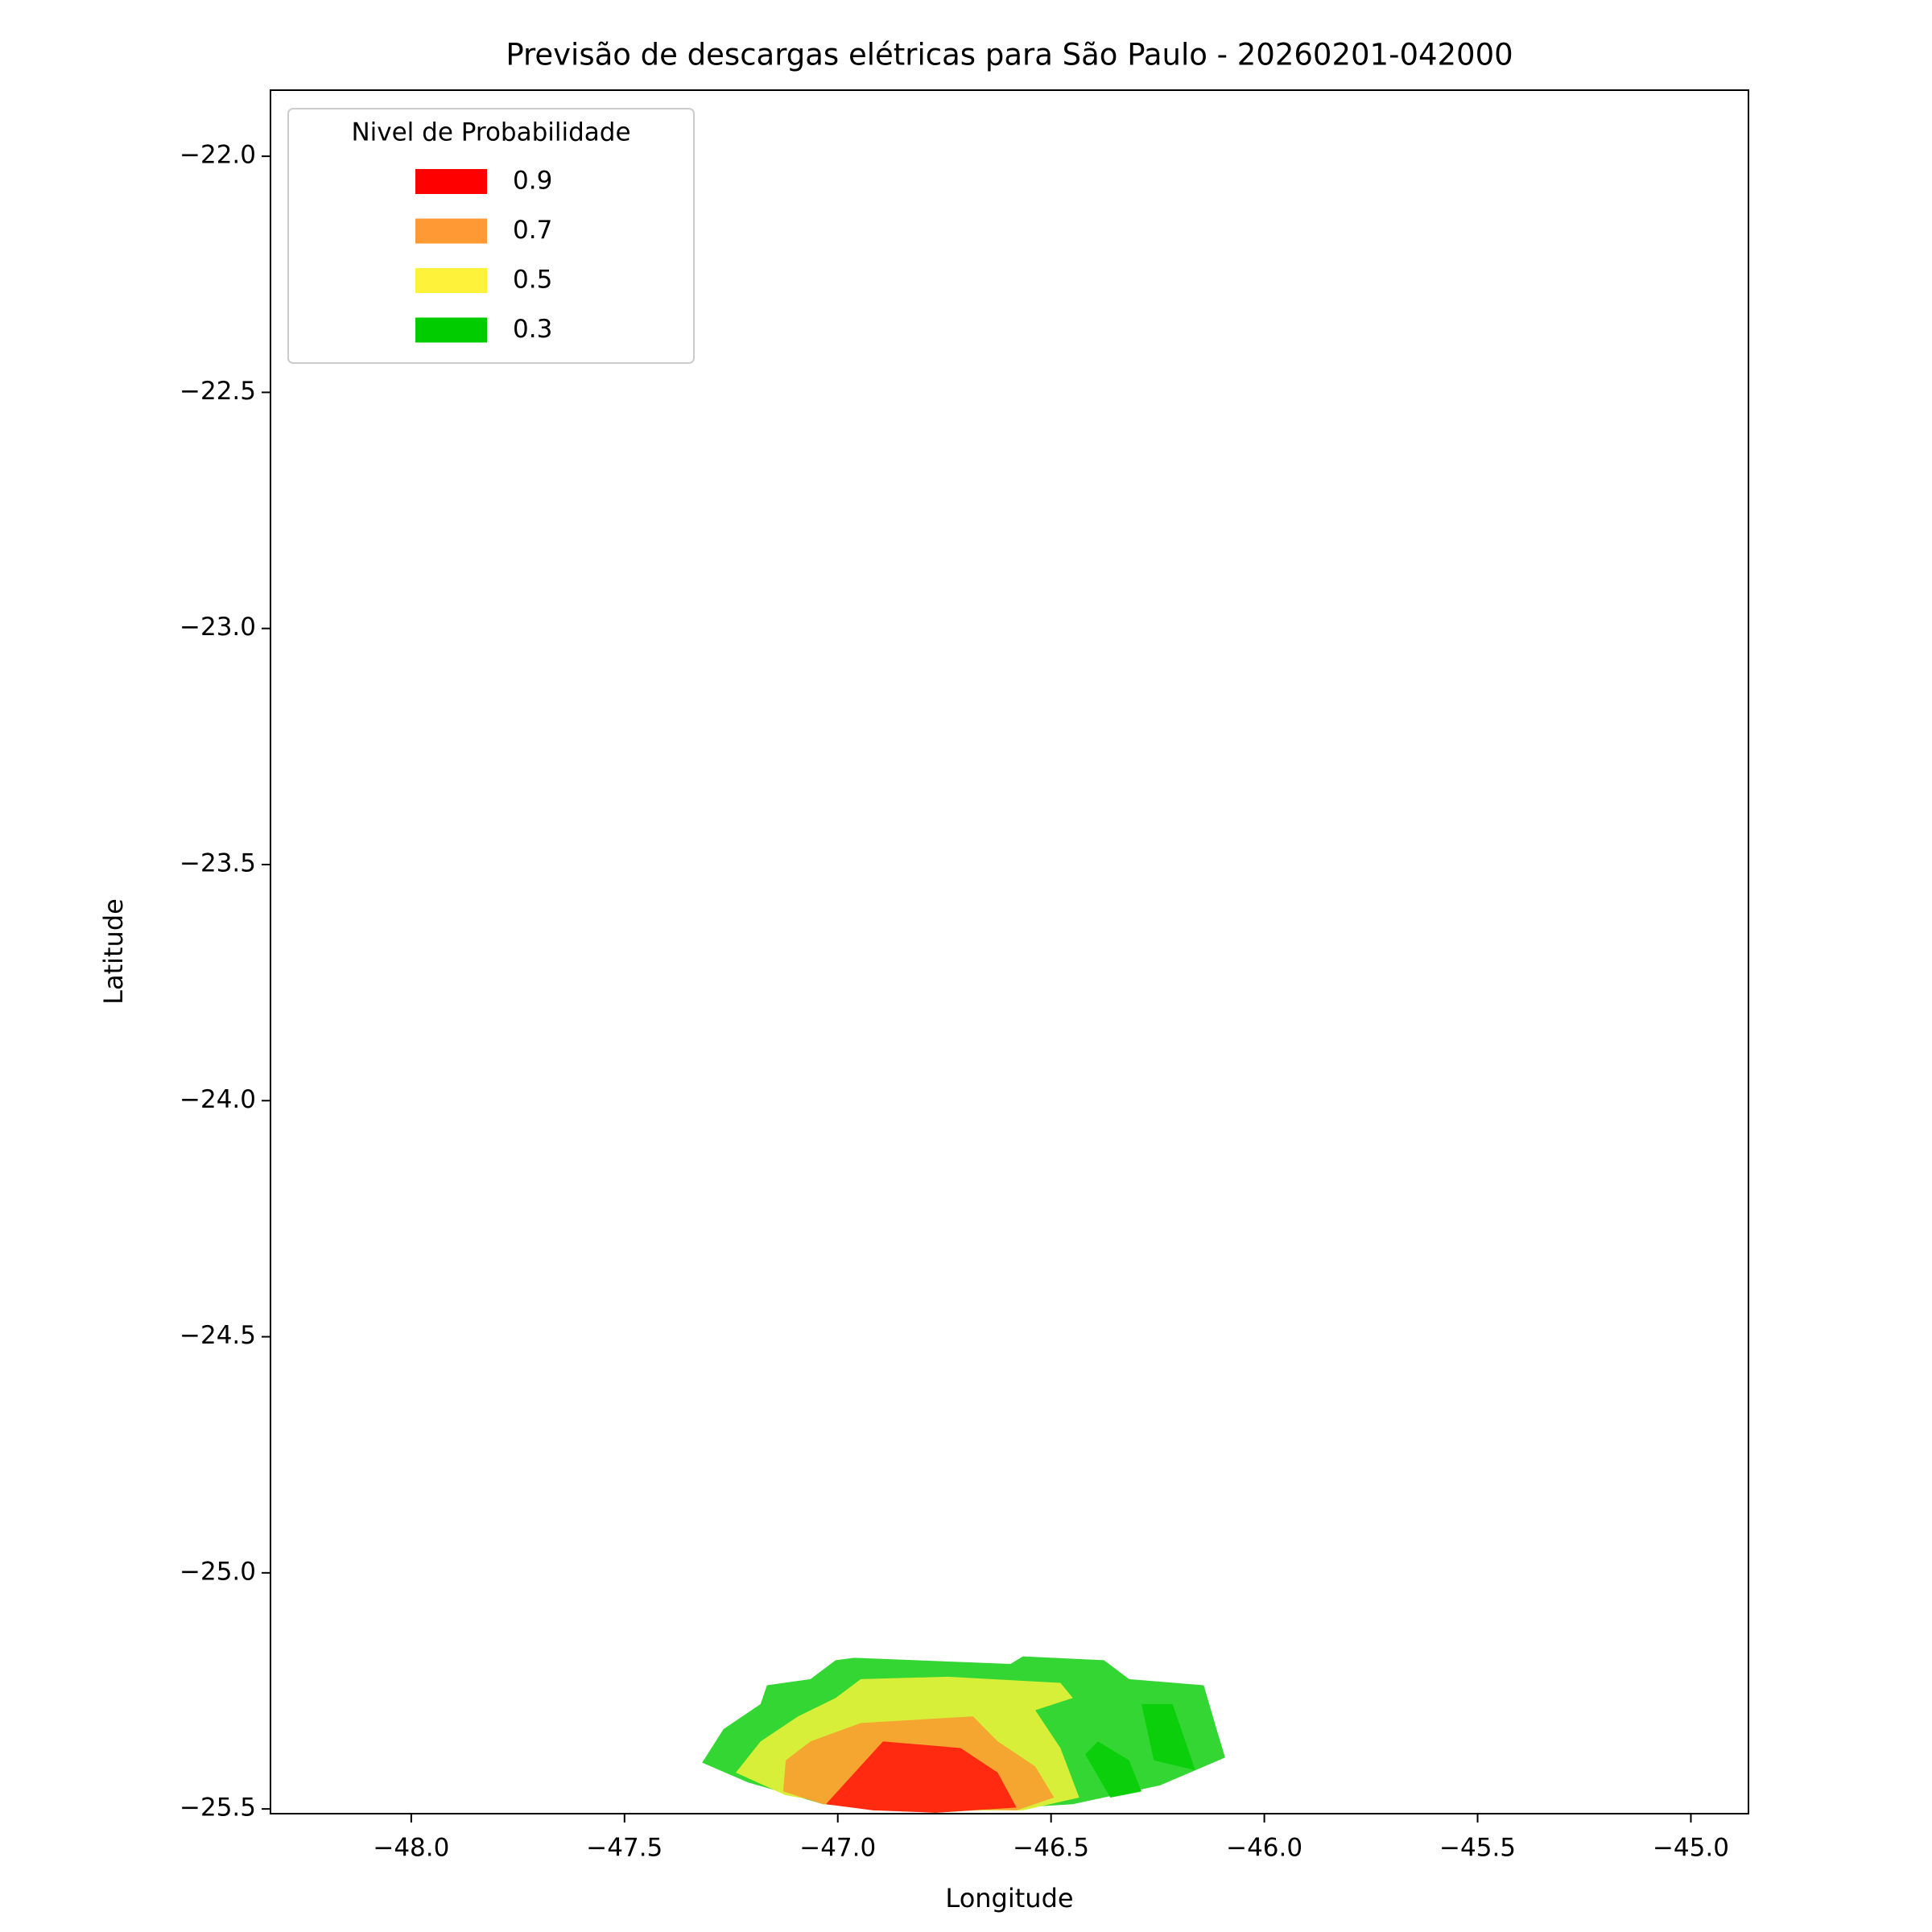 The image size is (1932, 1932). What do you see at coordinates (1009, 1898) in the screenshot?
I see `x-axis-label: Longitude` at bounding box center [1009, 1898].